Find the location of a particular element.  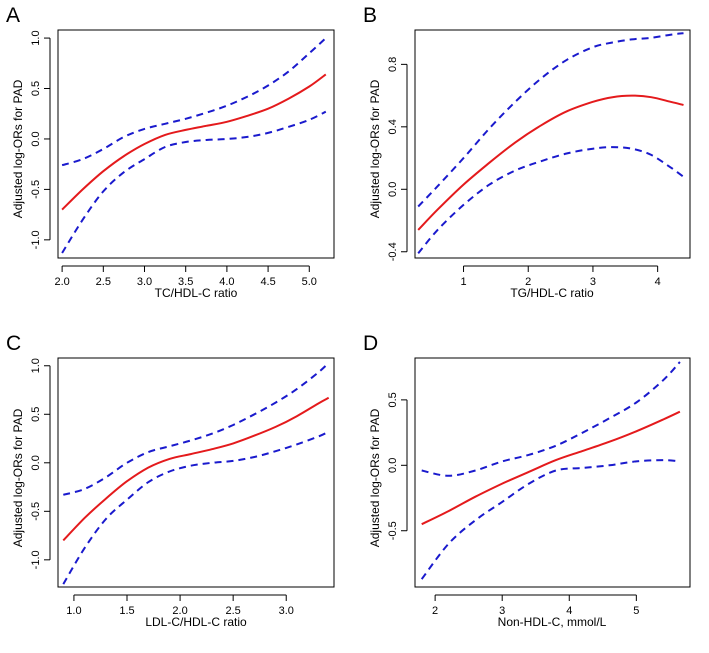

y-tick-label: 0.8 is located at coordinates (393, 64).